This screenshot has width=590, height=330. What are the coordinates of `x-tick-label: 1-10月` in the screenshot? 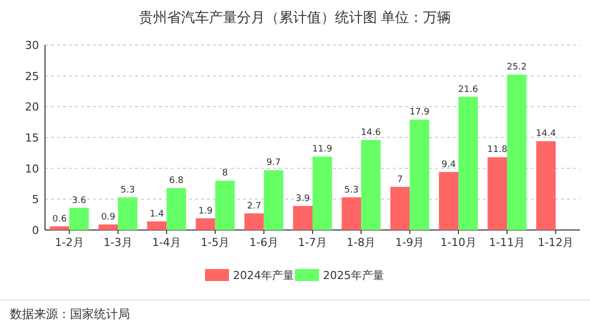 It's located at (458, 242).